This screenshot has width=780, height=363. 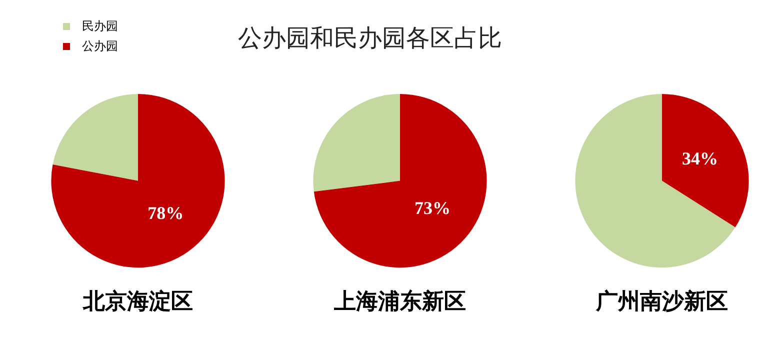 I want to click on legend-label: 公办园, so click(x=100, y=46).